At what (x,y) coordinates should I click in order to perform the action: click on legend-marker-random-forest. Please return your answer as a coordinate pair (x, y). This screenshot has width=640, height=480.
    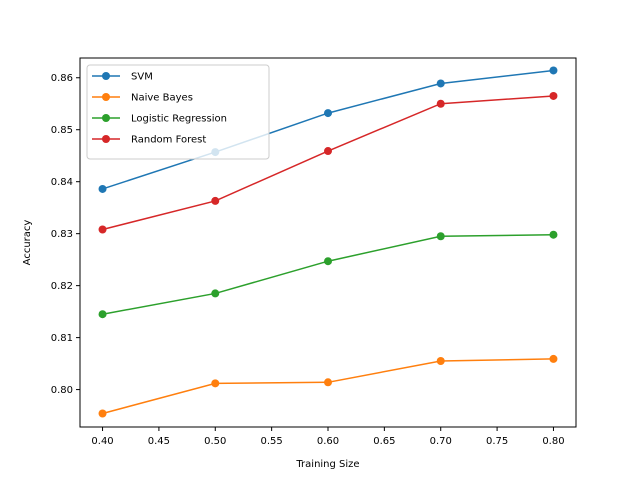
    Looking at the image, I should click on (106, 139).